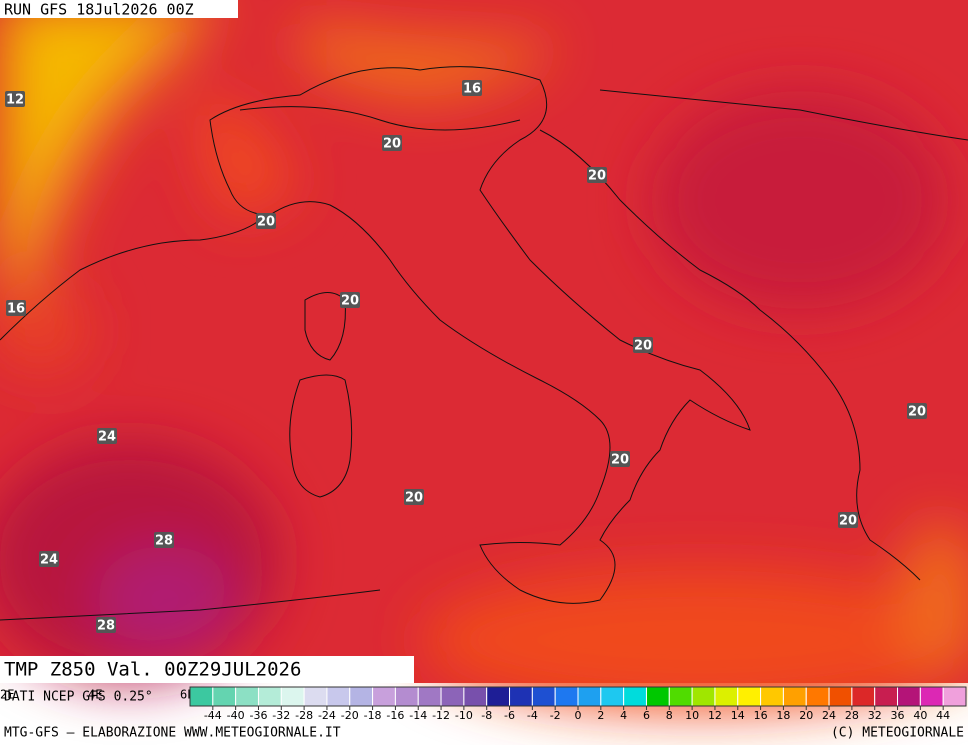  Describe the element at coordinates (78, 697) in the screenshot. I see `source-label: DATI NCEP GFS 0.25°` at that location.